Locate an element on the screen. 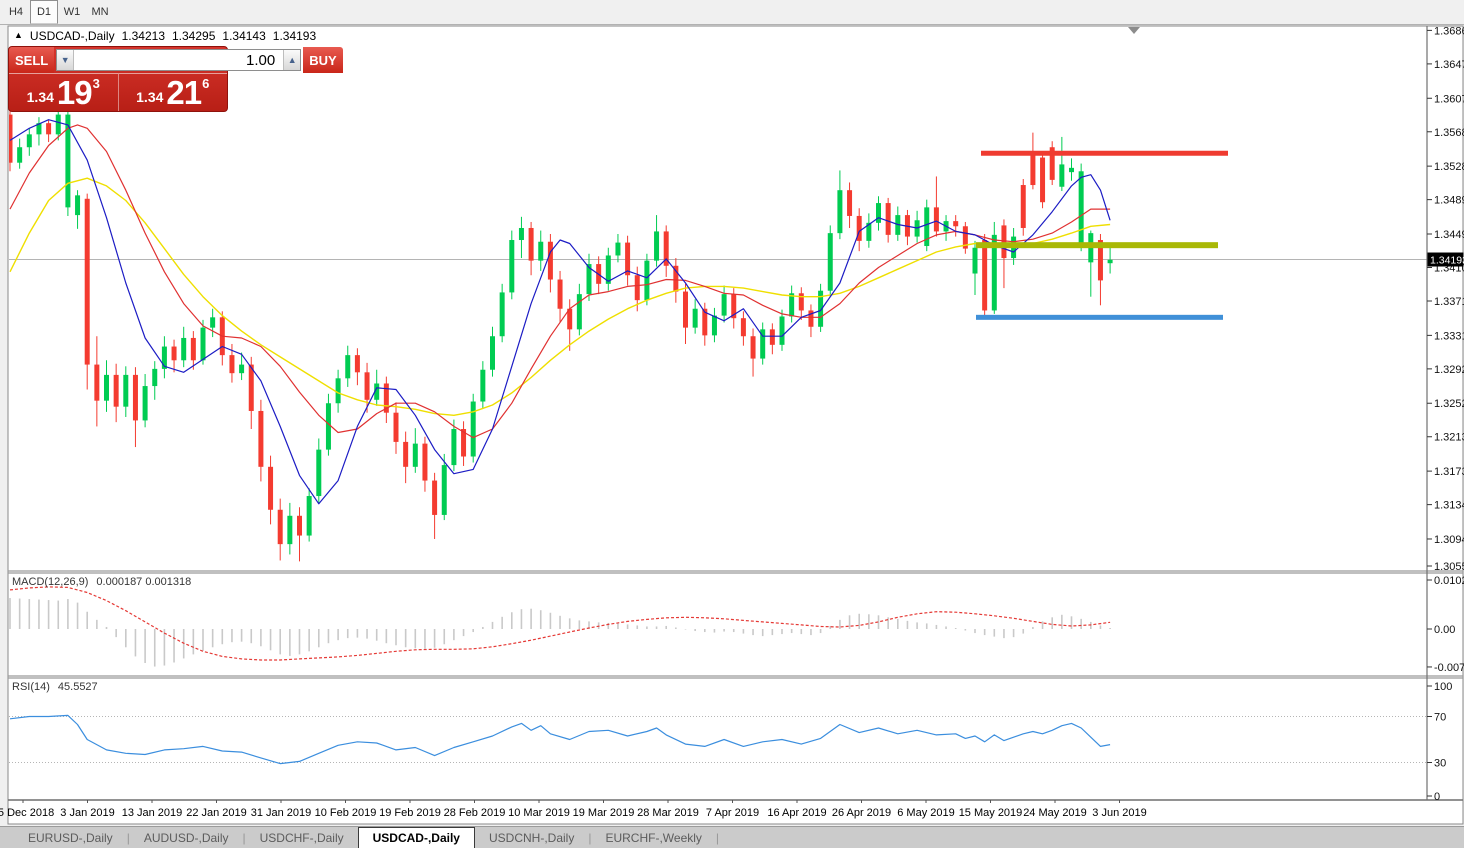  svg-text: 1.31340 is located at coordinates (1449, 506).